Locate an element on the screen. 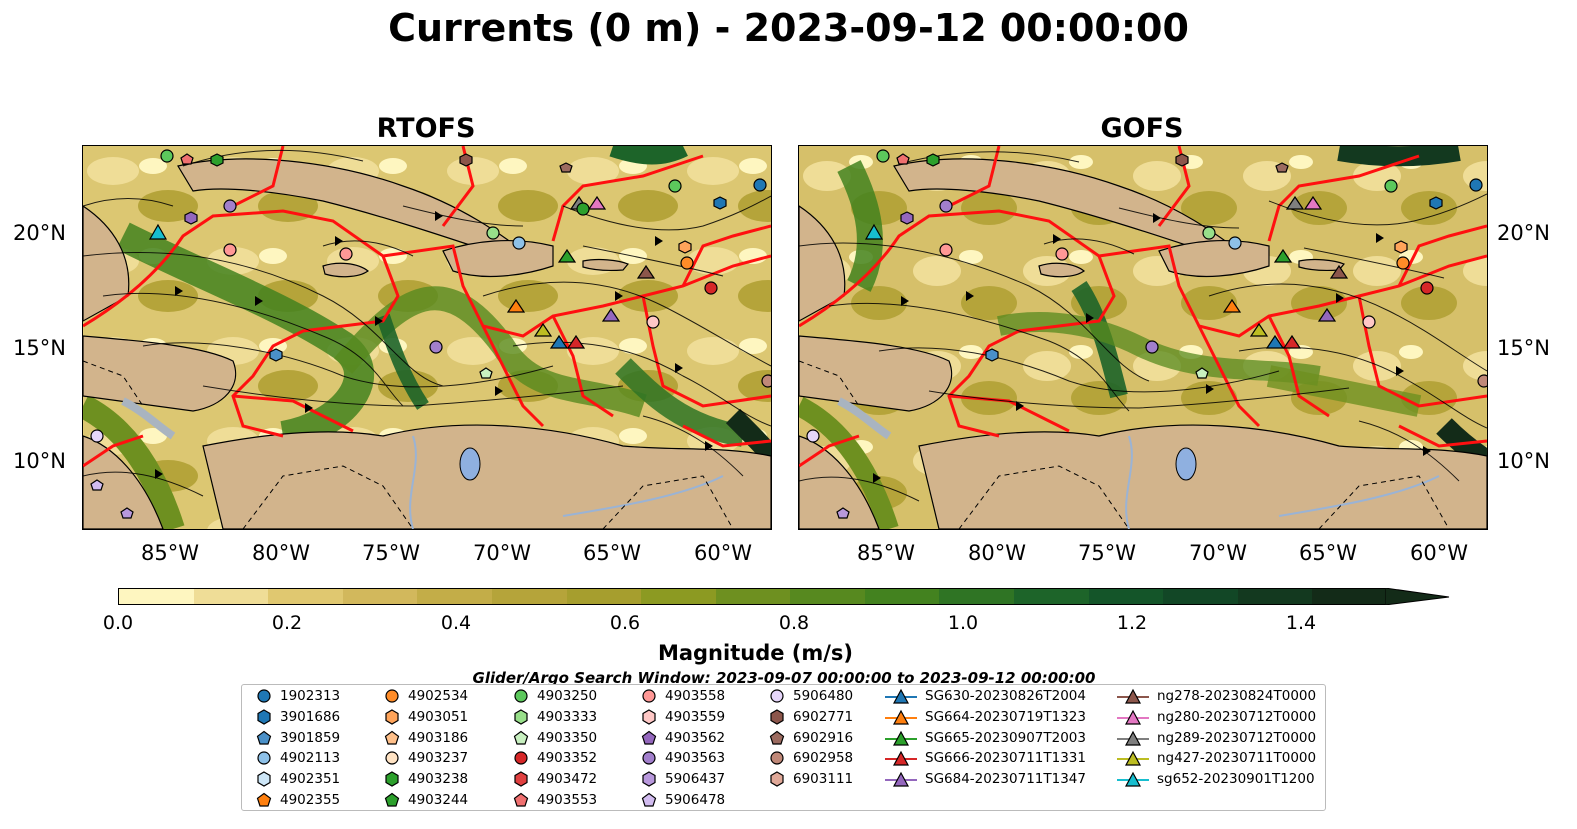  legend-item: 4902113 is located at coordinates (298, 758).